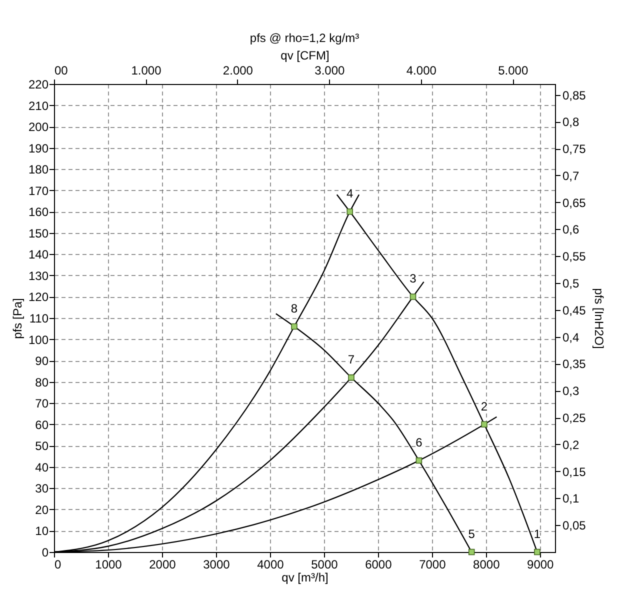 The width and height of the screenshot is (619, 595). What do you see at coordinates (571, 337) in the screenshot?
I see `y2-tick-label: 0,4` at bounding box center [571, 337].